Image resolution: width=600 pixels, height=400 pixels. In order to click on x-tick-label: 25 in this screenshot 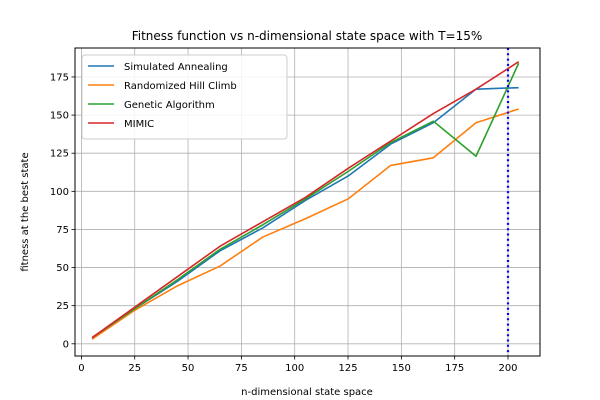, I will do `click(134, 368)`.